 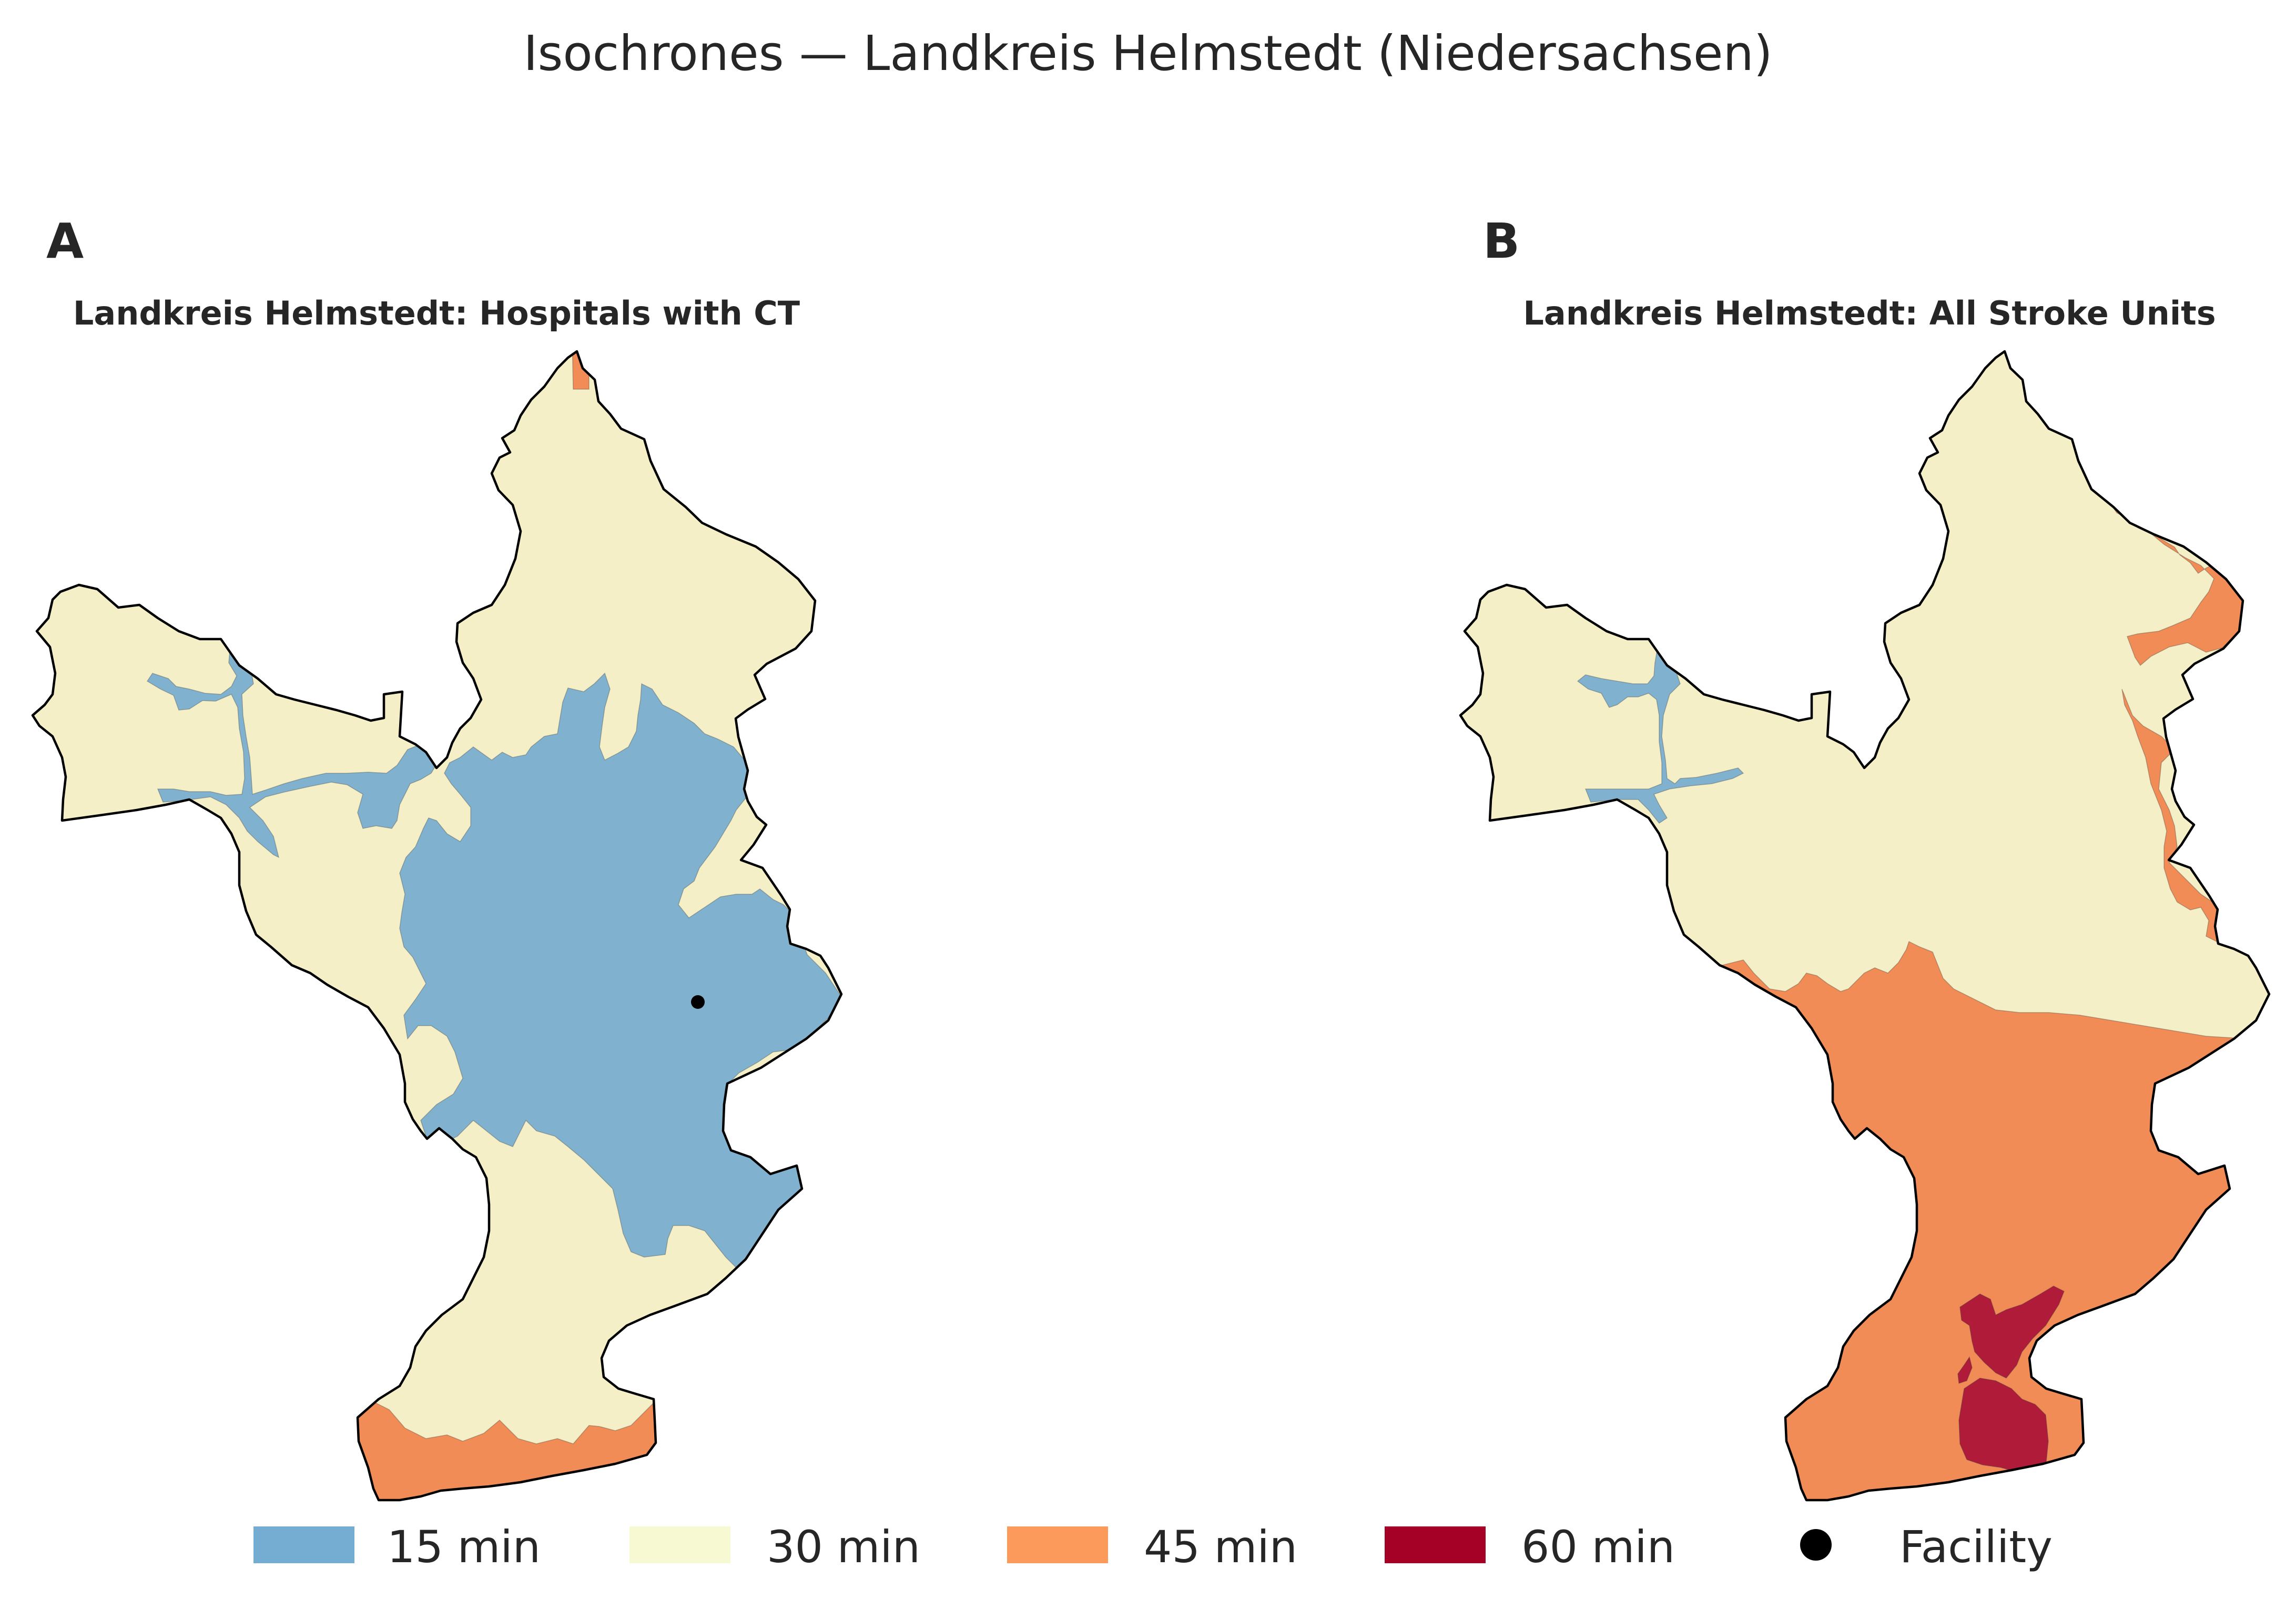 What do you see at coordinates (698, 1002) in the screenshot?
I see `facility-marker` at bounding box center [698, 1002].